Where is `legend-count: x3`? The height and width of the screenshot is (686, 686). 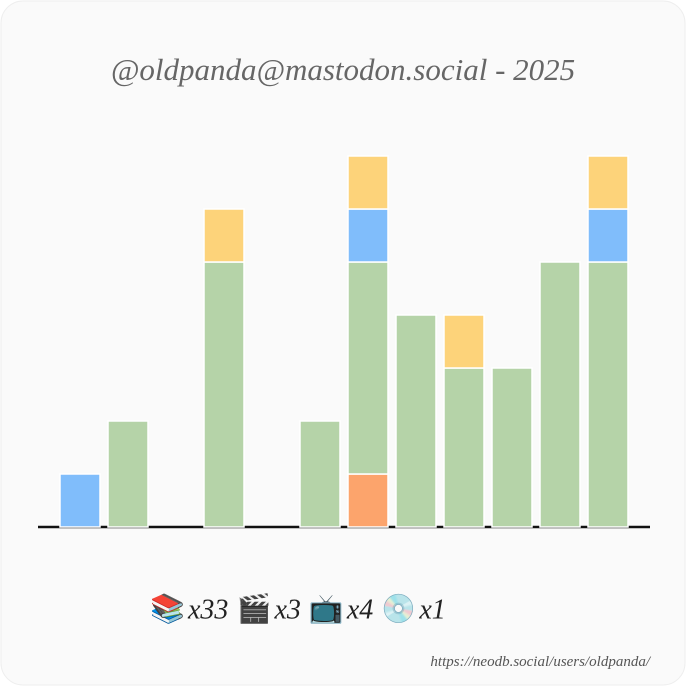
legend-count: x3 is located at coordinates (286, 609).